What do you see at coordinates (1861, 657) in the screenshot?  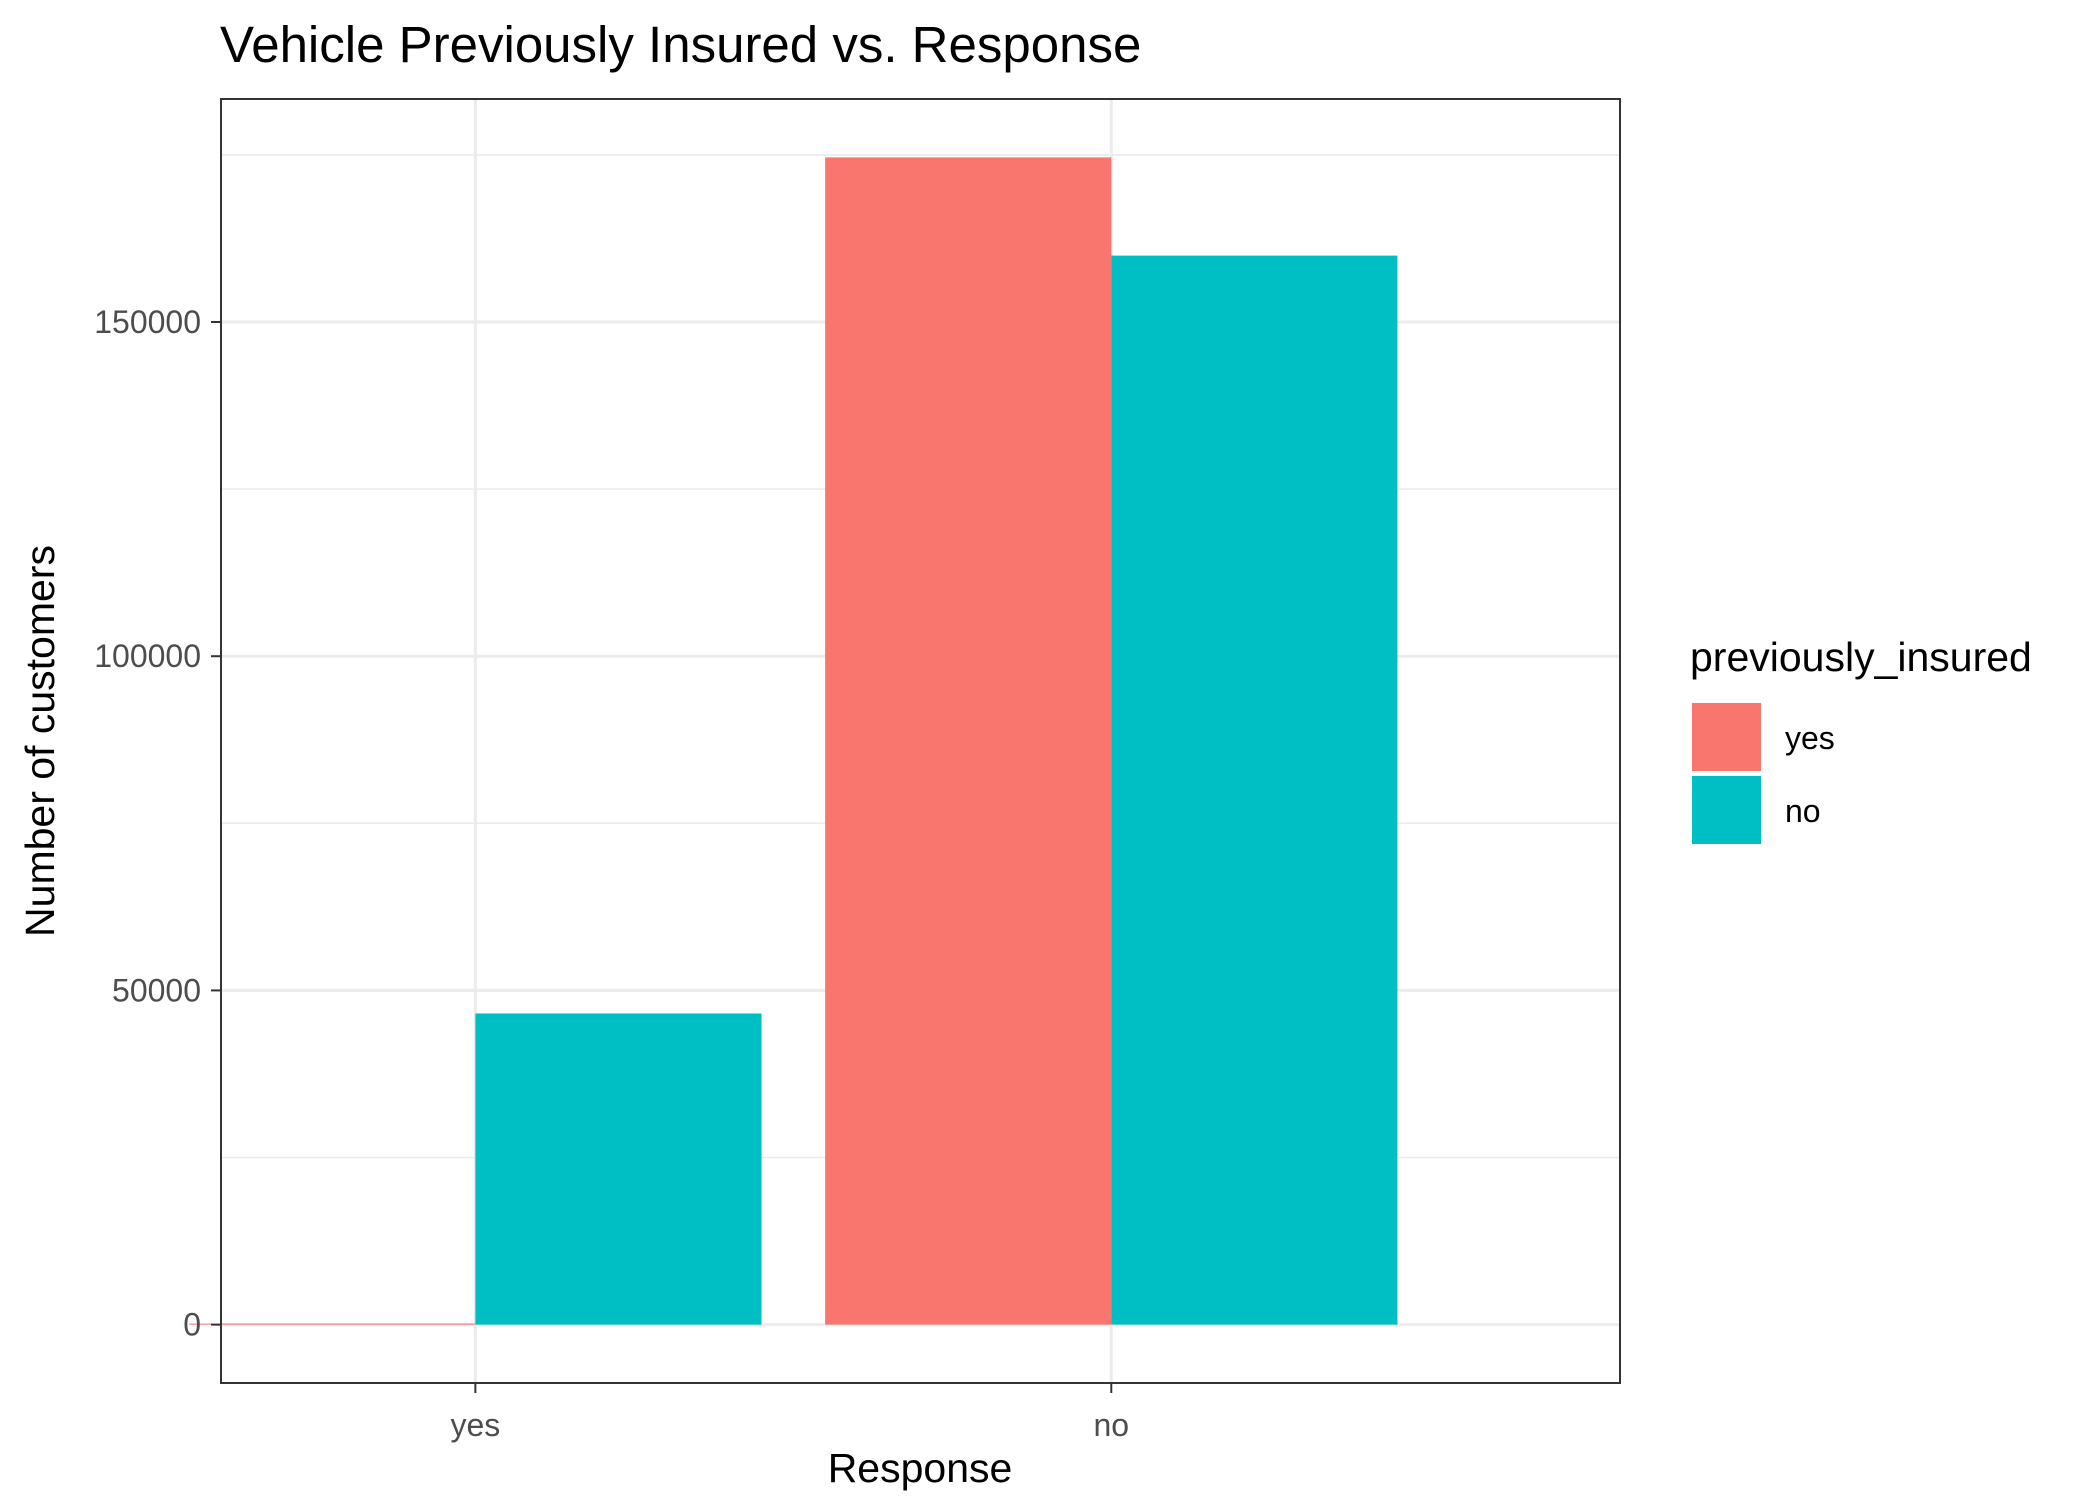 I see `legend-title: previously_insured` at bounding box center [1861, 657].